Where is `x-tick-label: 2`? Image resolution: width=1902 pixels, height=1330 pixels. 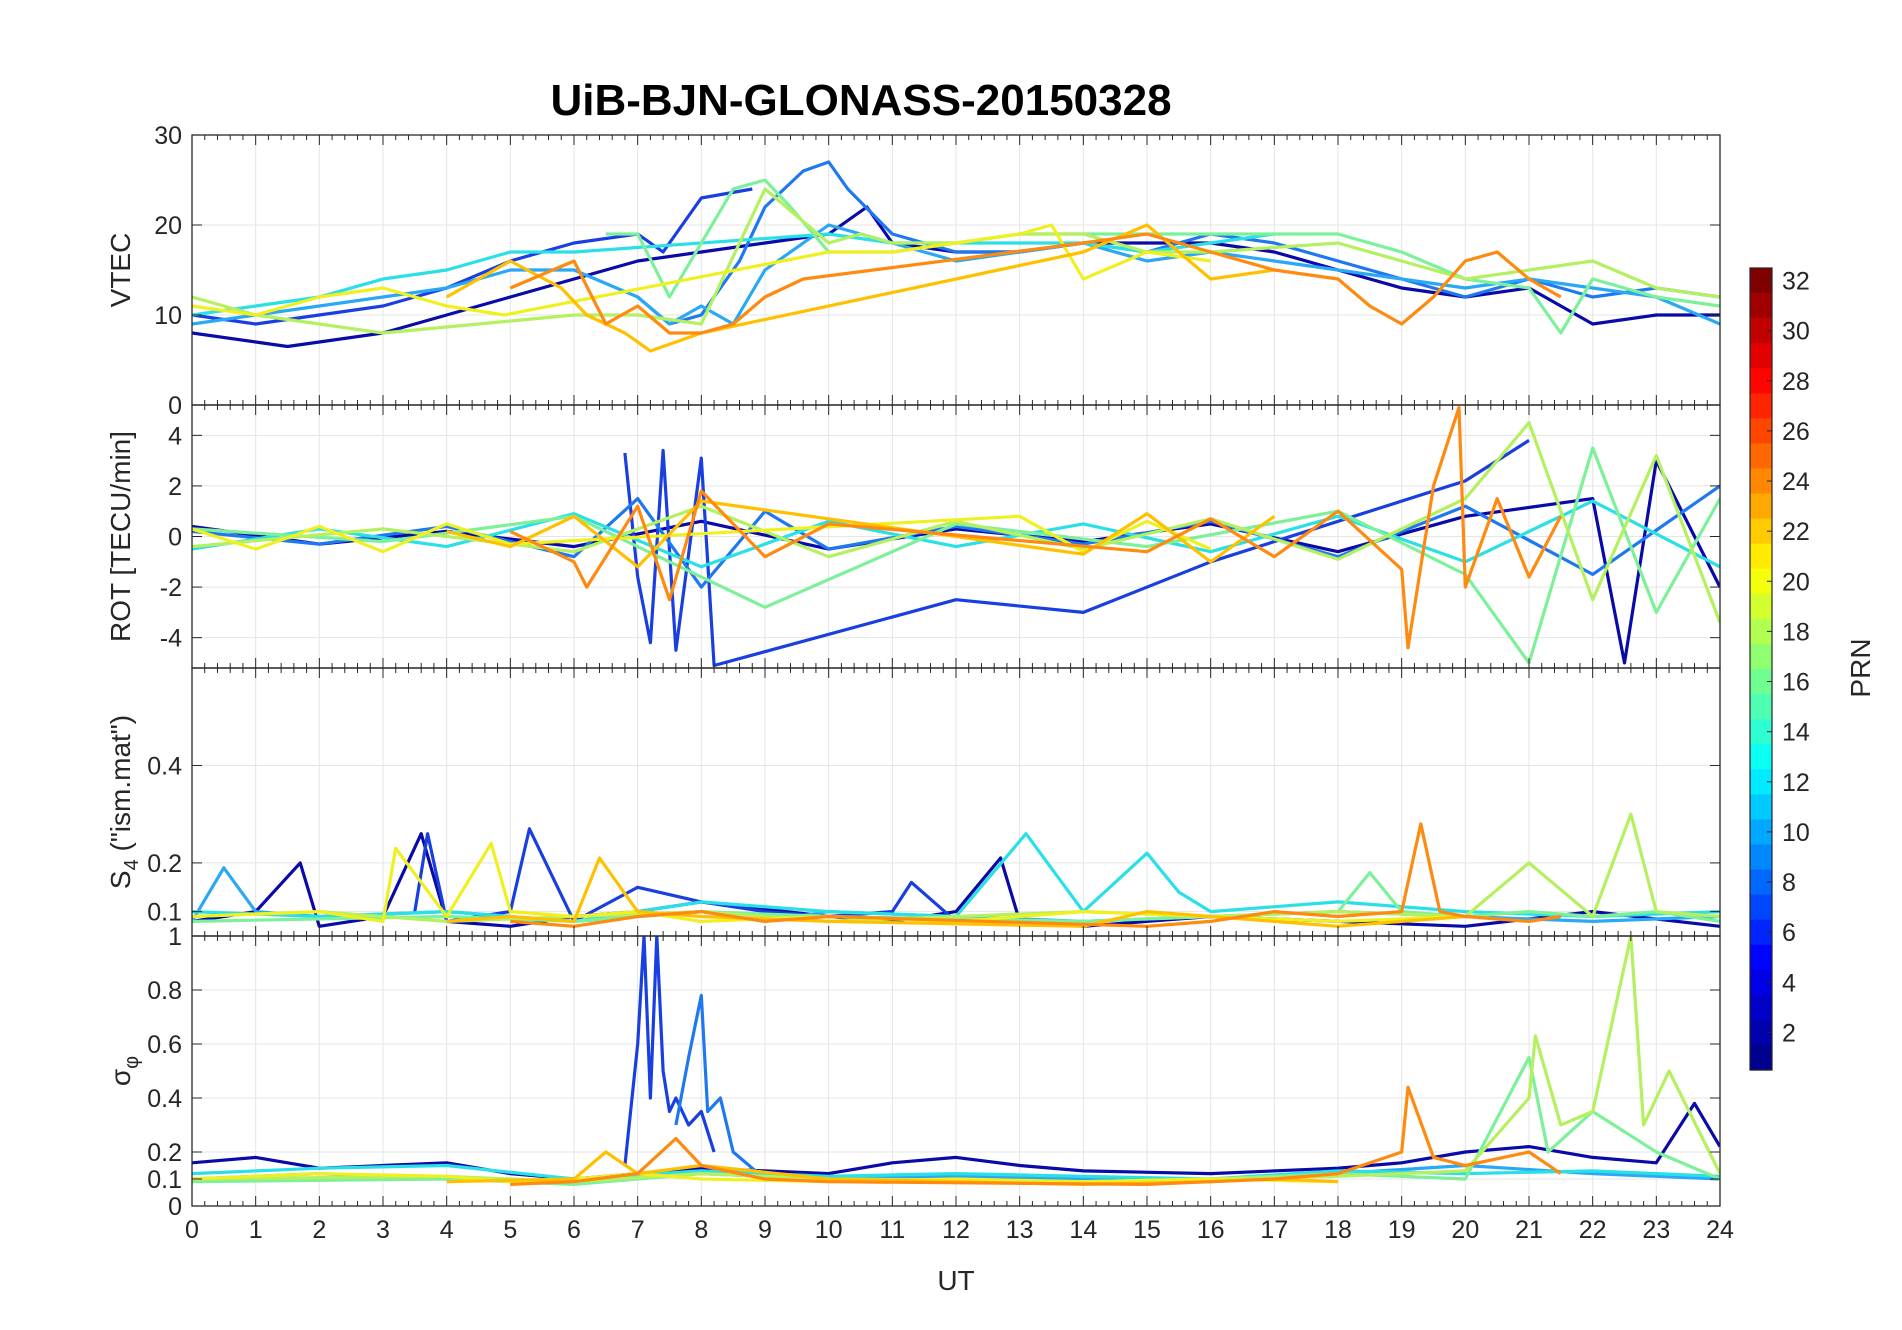 x-tick-label: 2 is located at coordinates (319, 1230).